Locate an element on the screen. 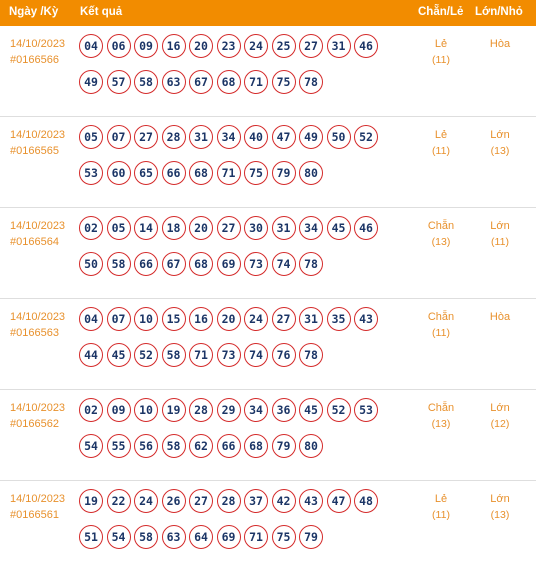 This screenshot has width=536, height=575. number-ball: 63 is located at coordinates (173, 537).